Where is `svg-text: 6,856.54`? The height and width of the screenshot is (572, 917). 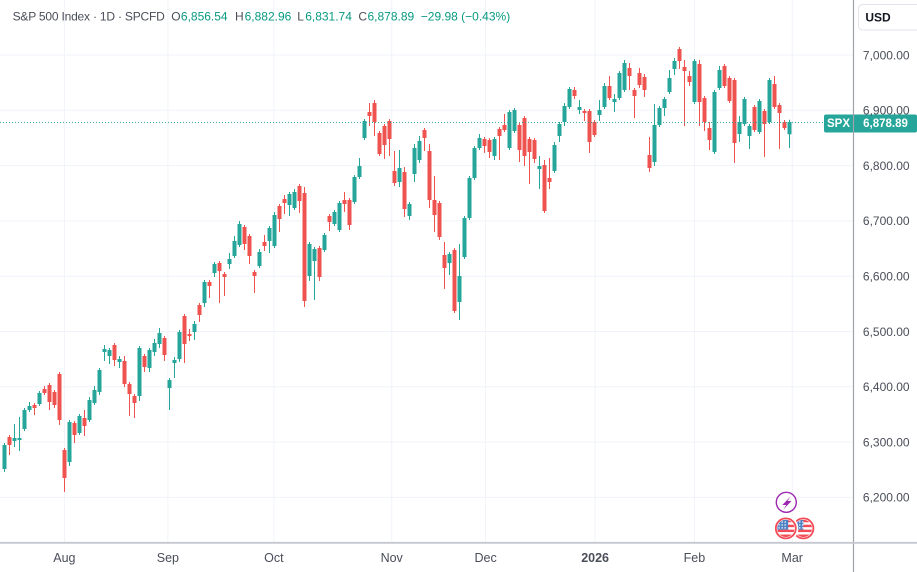
svg-text: 6,856.54 is located at coordinates (204, 16).